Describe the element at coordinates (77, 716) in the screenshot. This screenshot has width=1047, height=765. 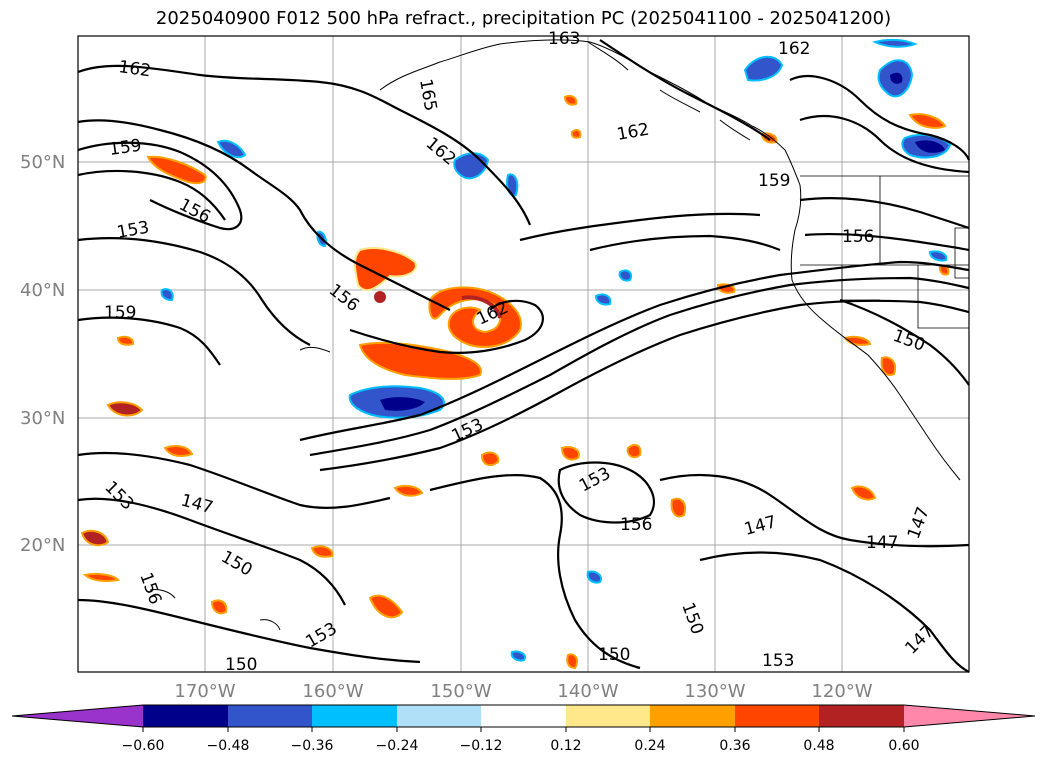
I see `colorbar-extend-low` at that location.